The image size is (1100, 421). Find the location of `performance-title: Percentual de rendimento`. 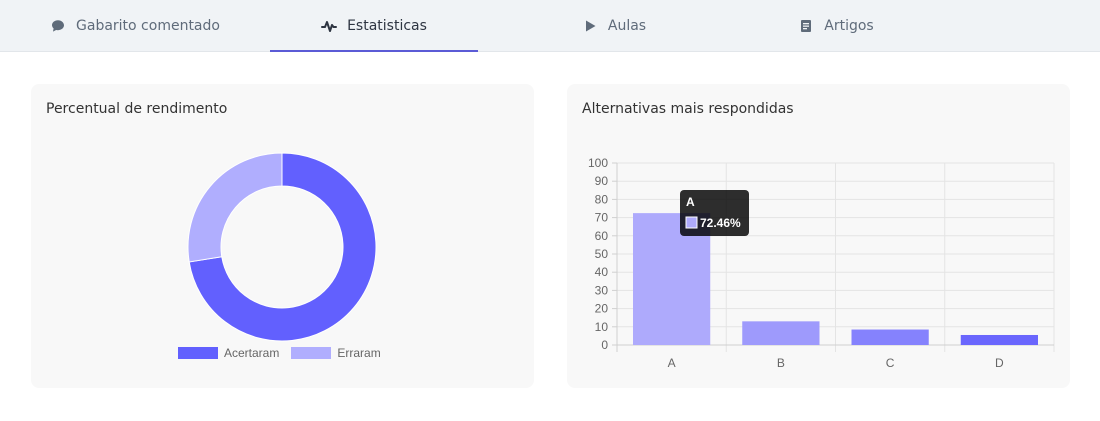

performance-title: Percentual de rendimento is located at coordinates (137, 109).